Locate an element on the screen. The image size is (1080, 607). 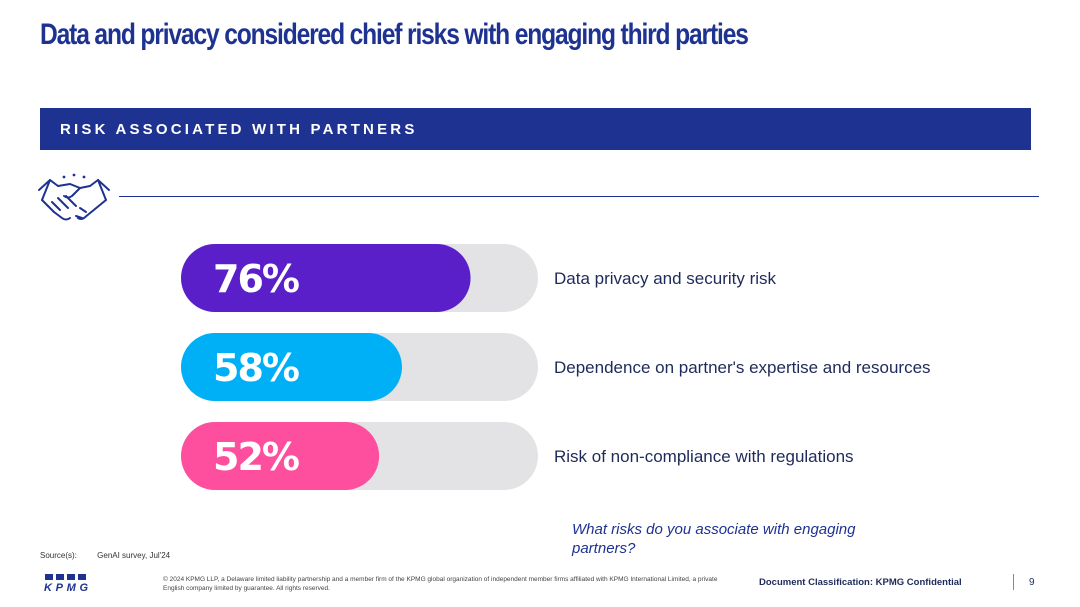
handshake-icon is located at coordinates (74, 197).